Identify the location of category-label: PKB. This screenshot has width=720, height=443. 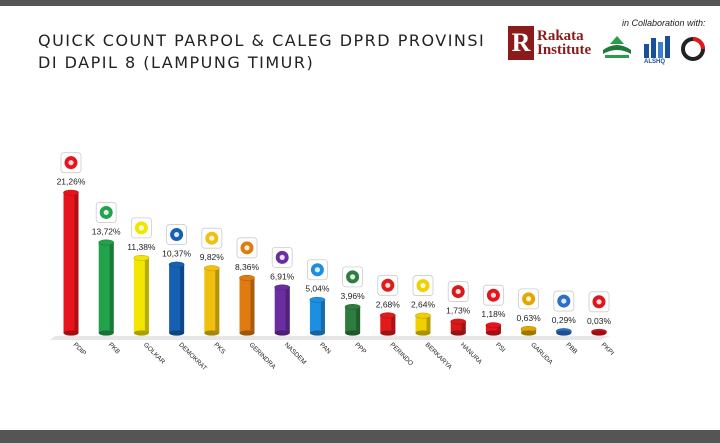
(114, 348).